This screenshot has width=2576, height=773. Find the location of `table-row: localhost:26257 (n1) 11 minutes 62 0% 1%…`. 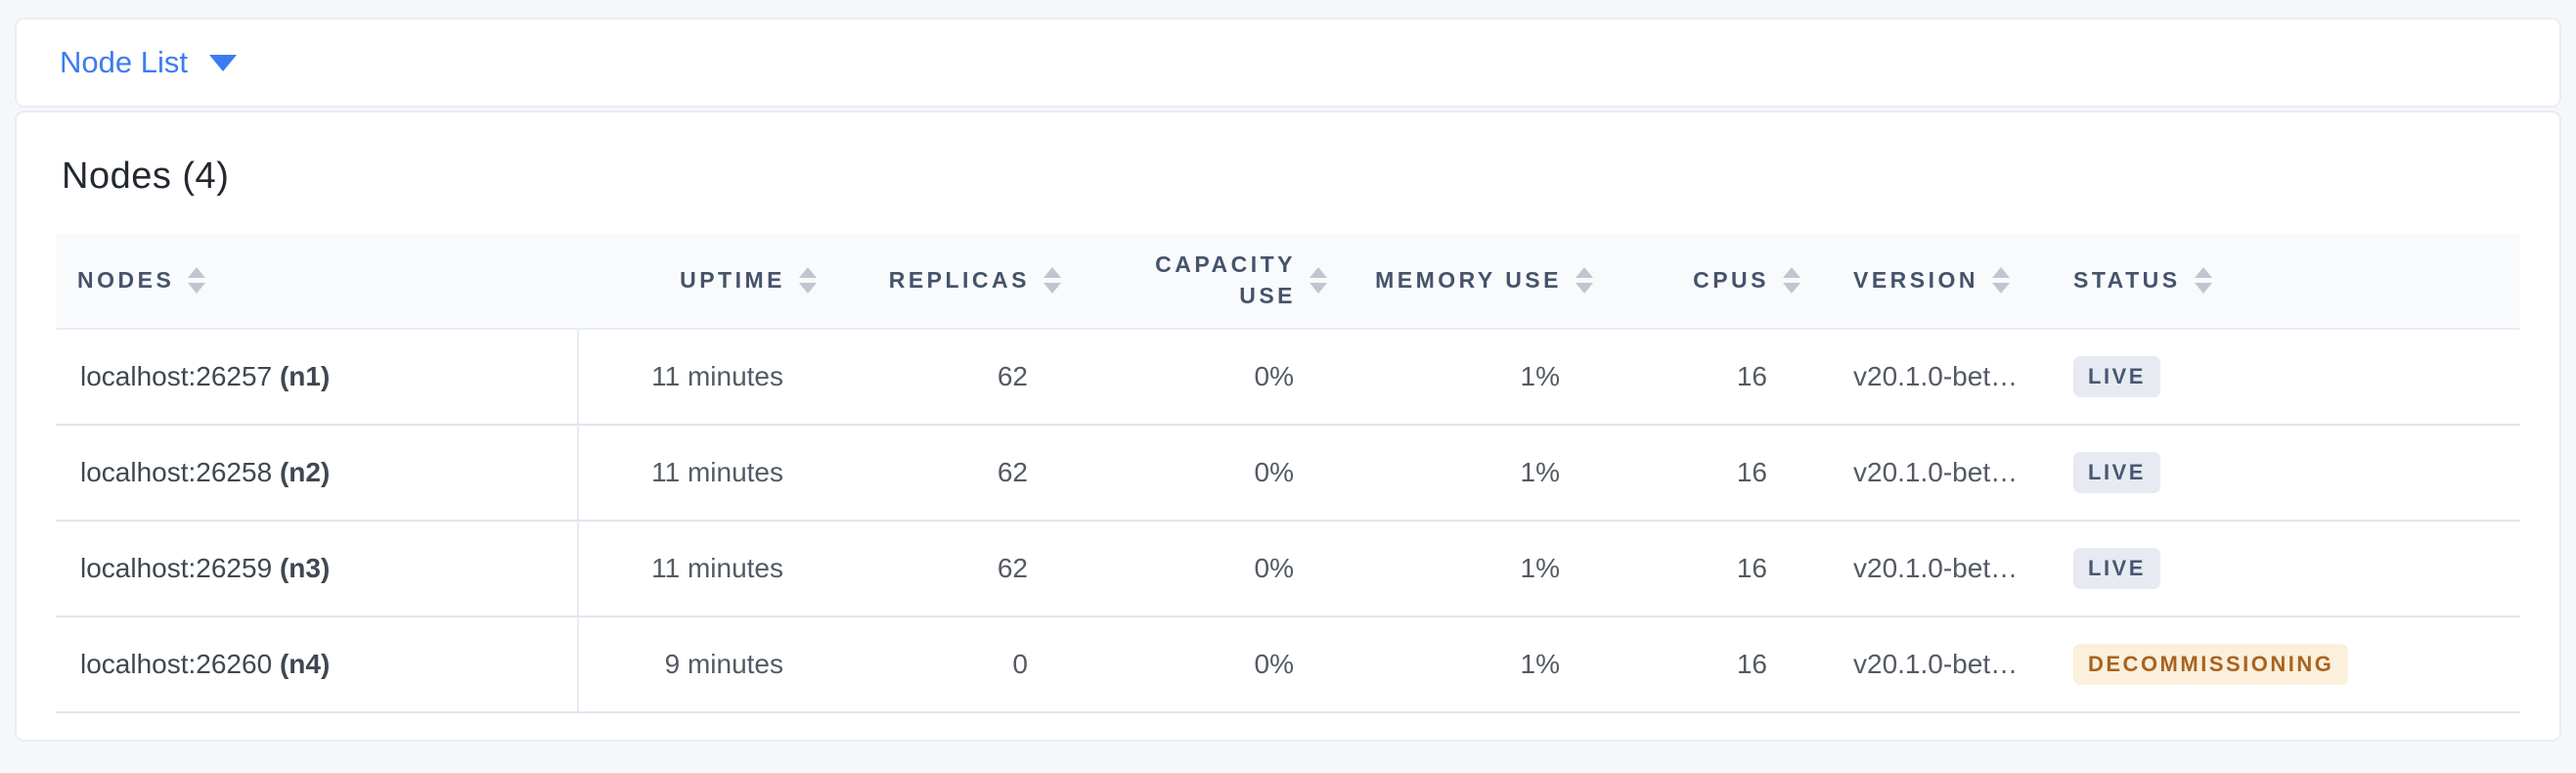

table-row: localhost:26257 (n1) 11 minutes 62 0% 1%… is located at coordinates (1288, 377).